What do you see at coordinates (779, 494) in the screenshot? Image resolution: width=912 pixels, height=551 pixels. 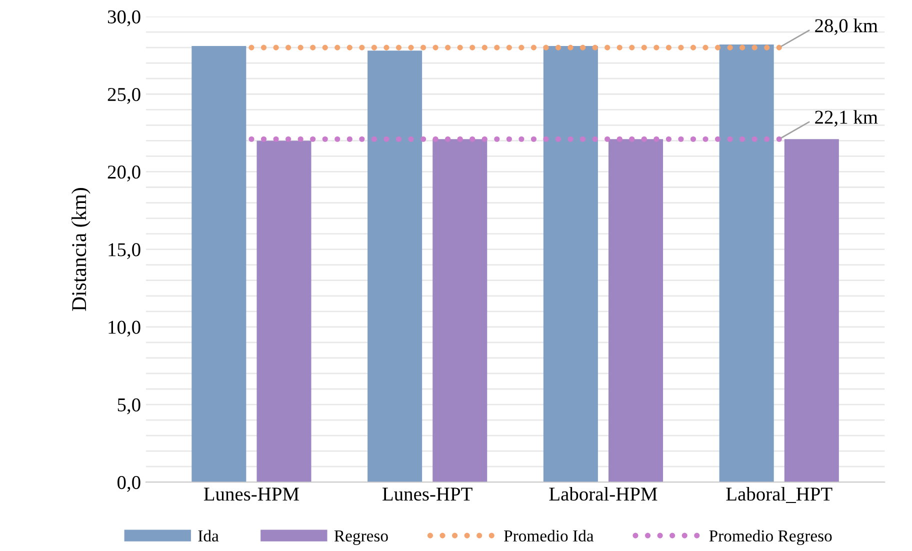 I see `x-tick-label: Laboral_HPT` at bounding box center [779, 494].